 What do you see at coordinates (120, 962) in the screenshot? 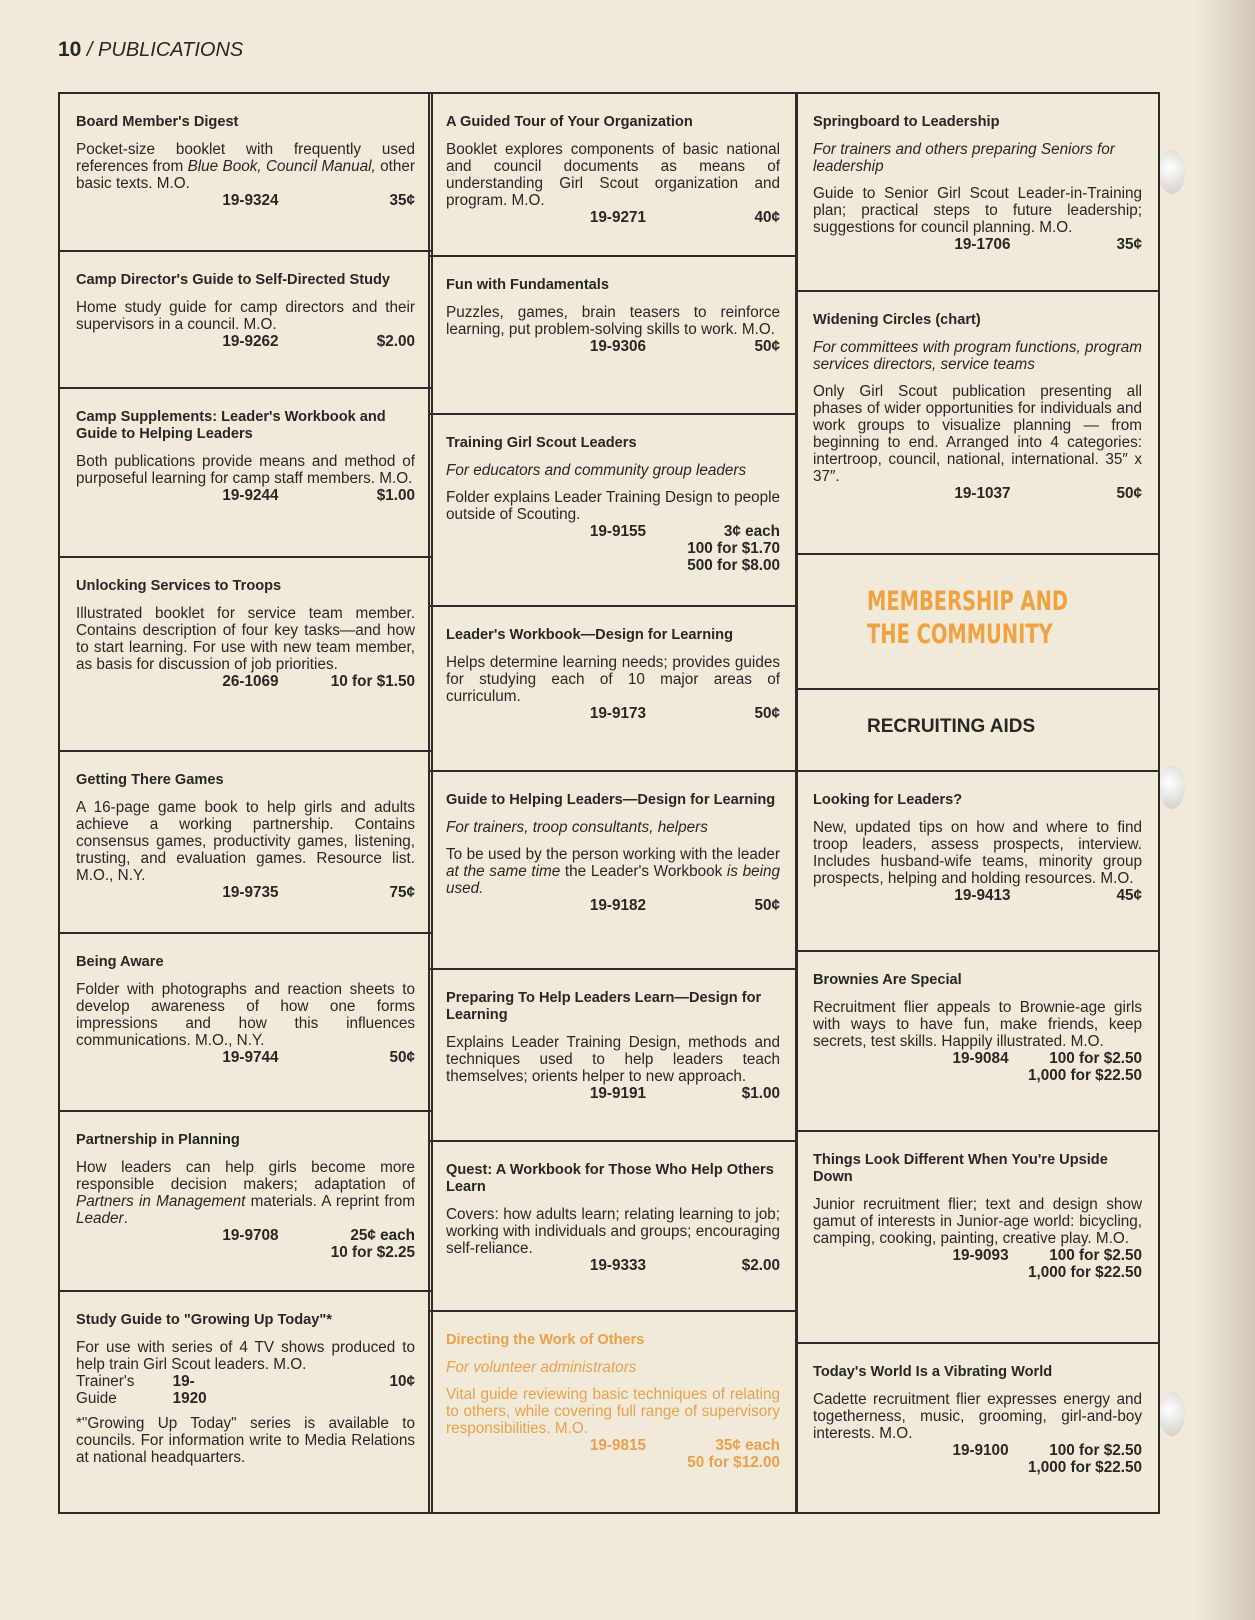
I see `entry-title: Being Aware` at bounding box center [120, 962].